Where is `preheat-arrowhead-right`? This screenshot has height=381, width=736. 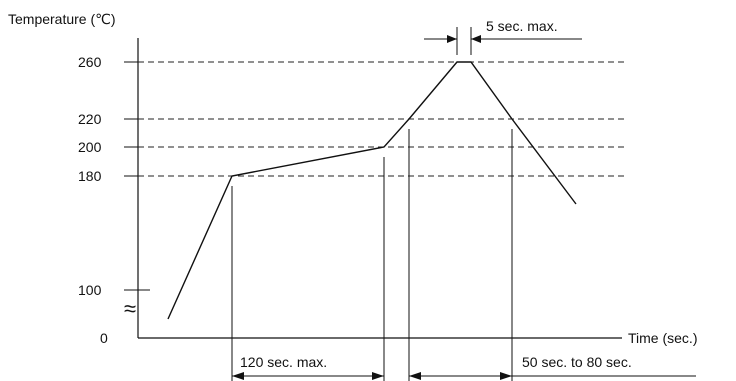 preheat-arrowhead-right is located at coordinates (378, 376).